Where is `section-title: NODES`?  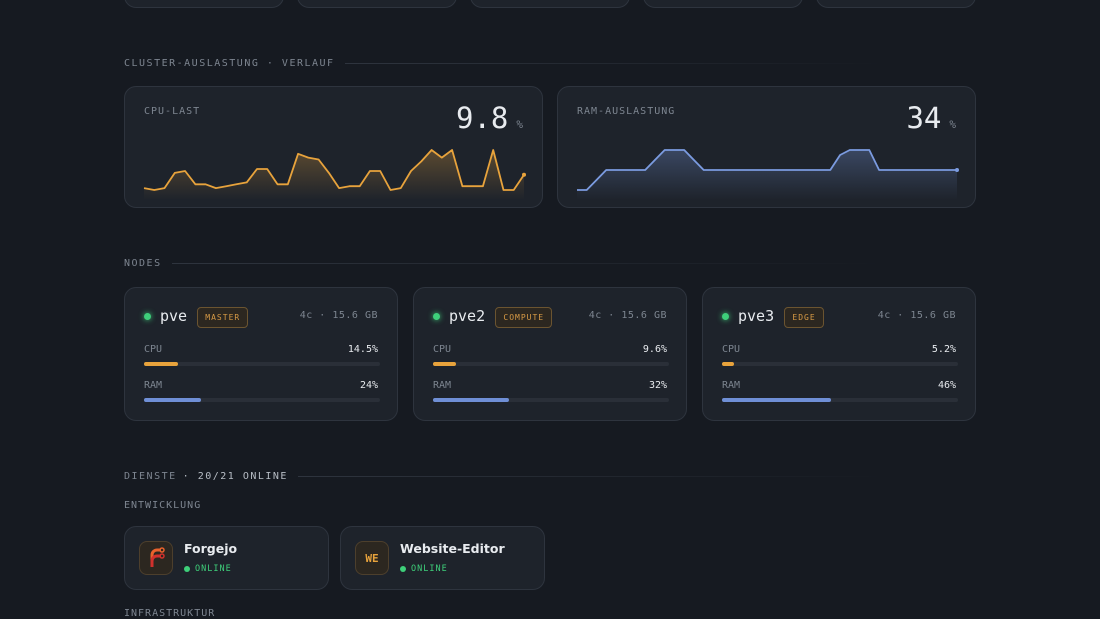 section-title: NODES is located at coordinates (143, 263).